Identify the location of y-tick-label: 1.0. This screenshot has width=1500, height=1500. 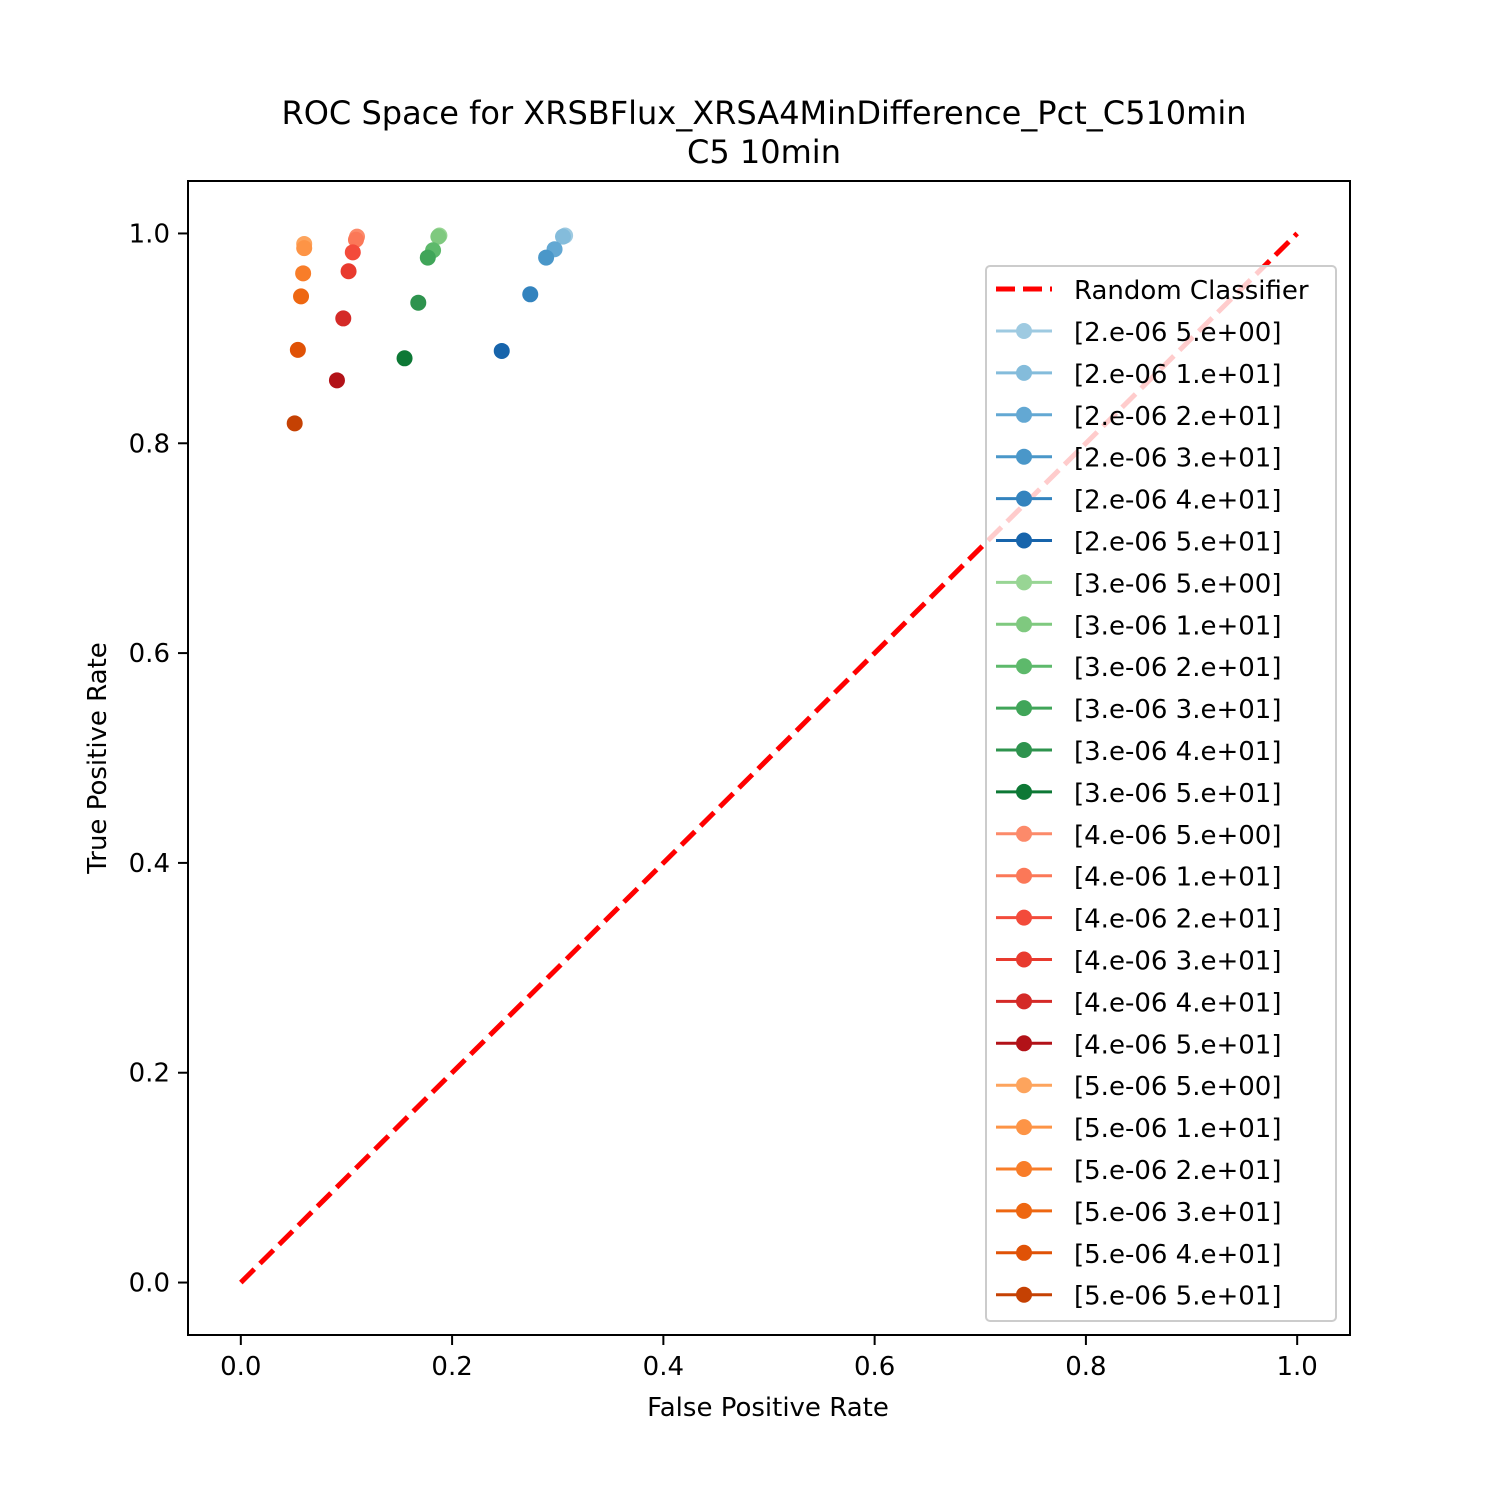
(149, 234).